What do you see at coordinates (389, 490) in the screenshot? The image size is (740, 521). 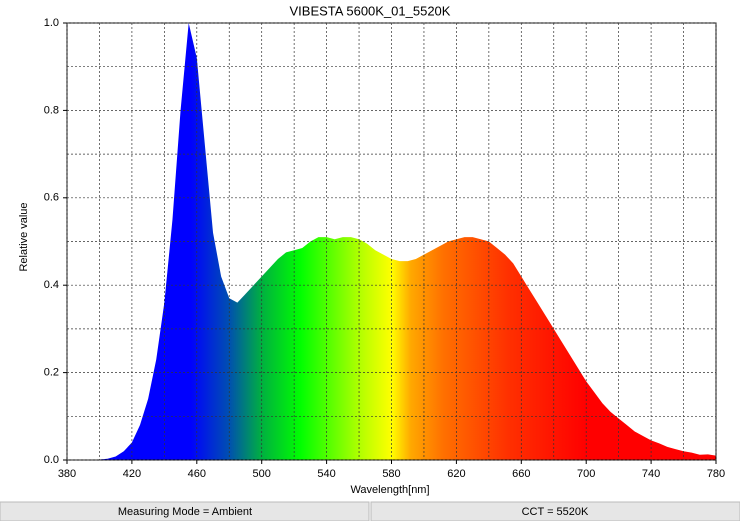 I see `x-axis-label: Wavelength[nm]` at bounding box center [389, 490].